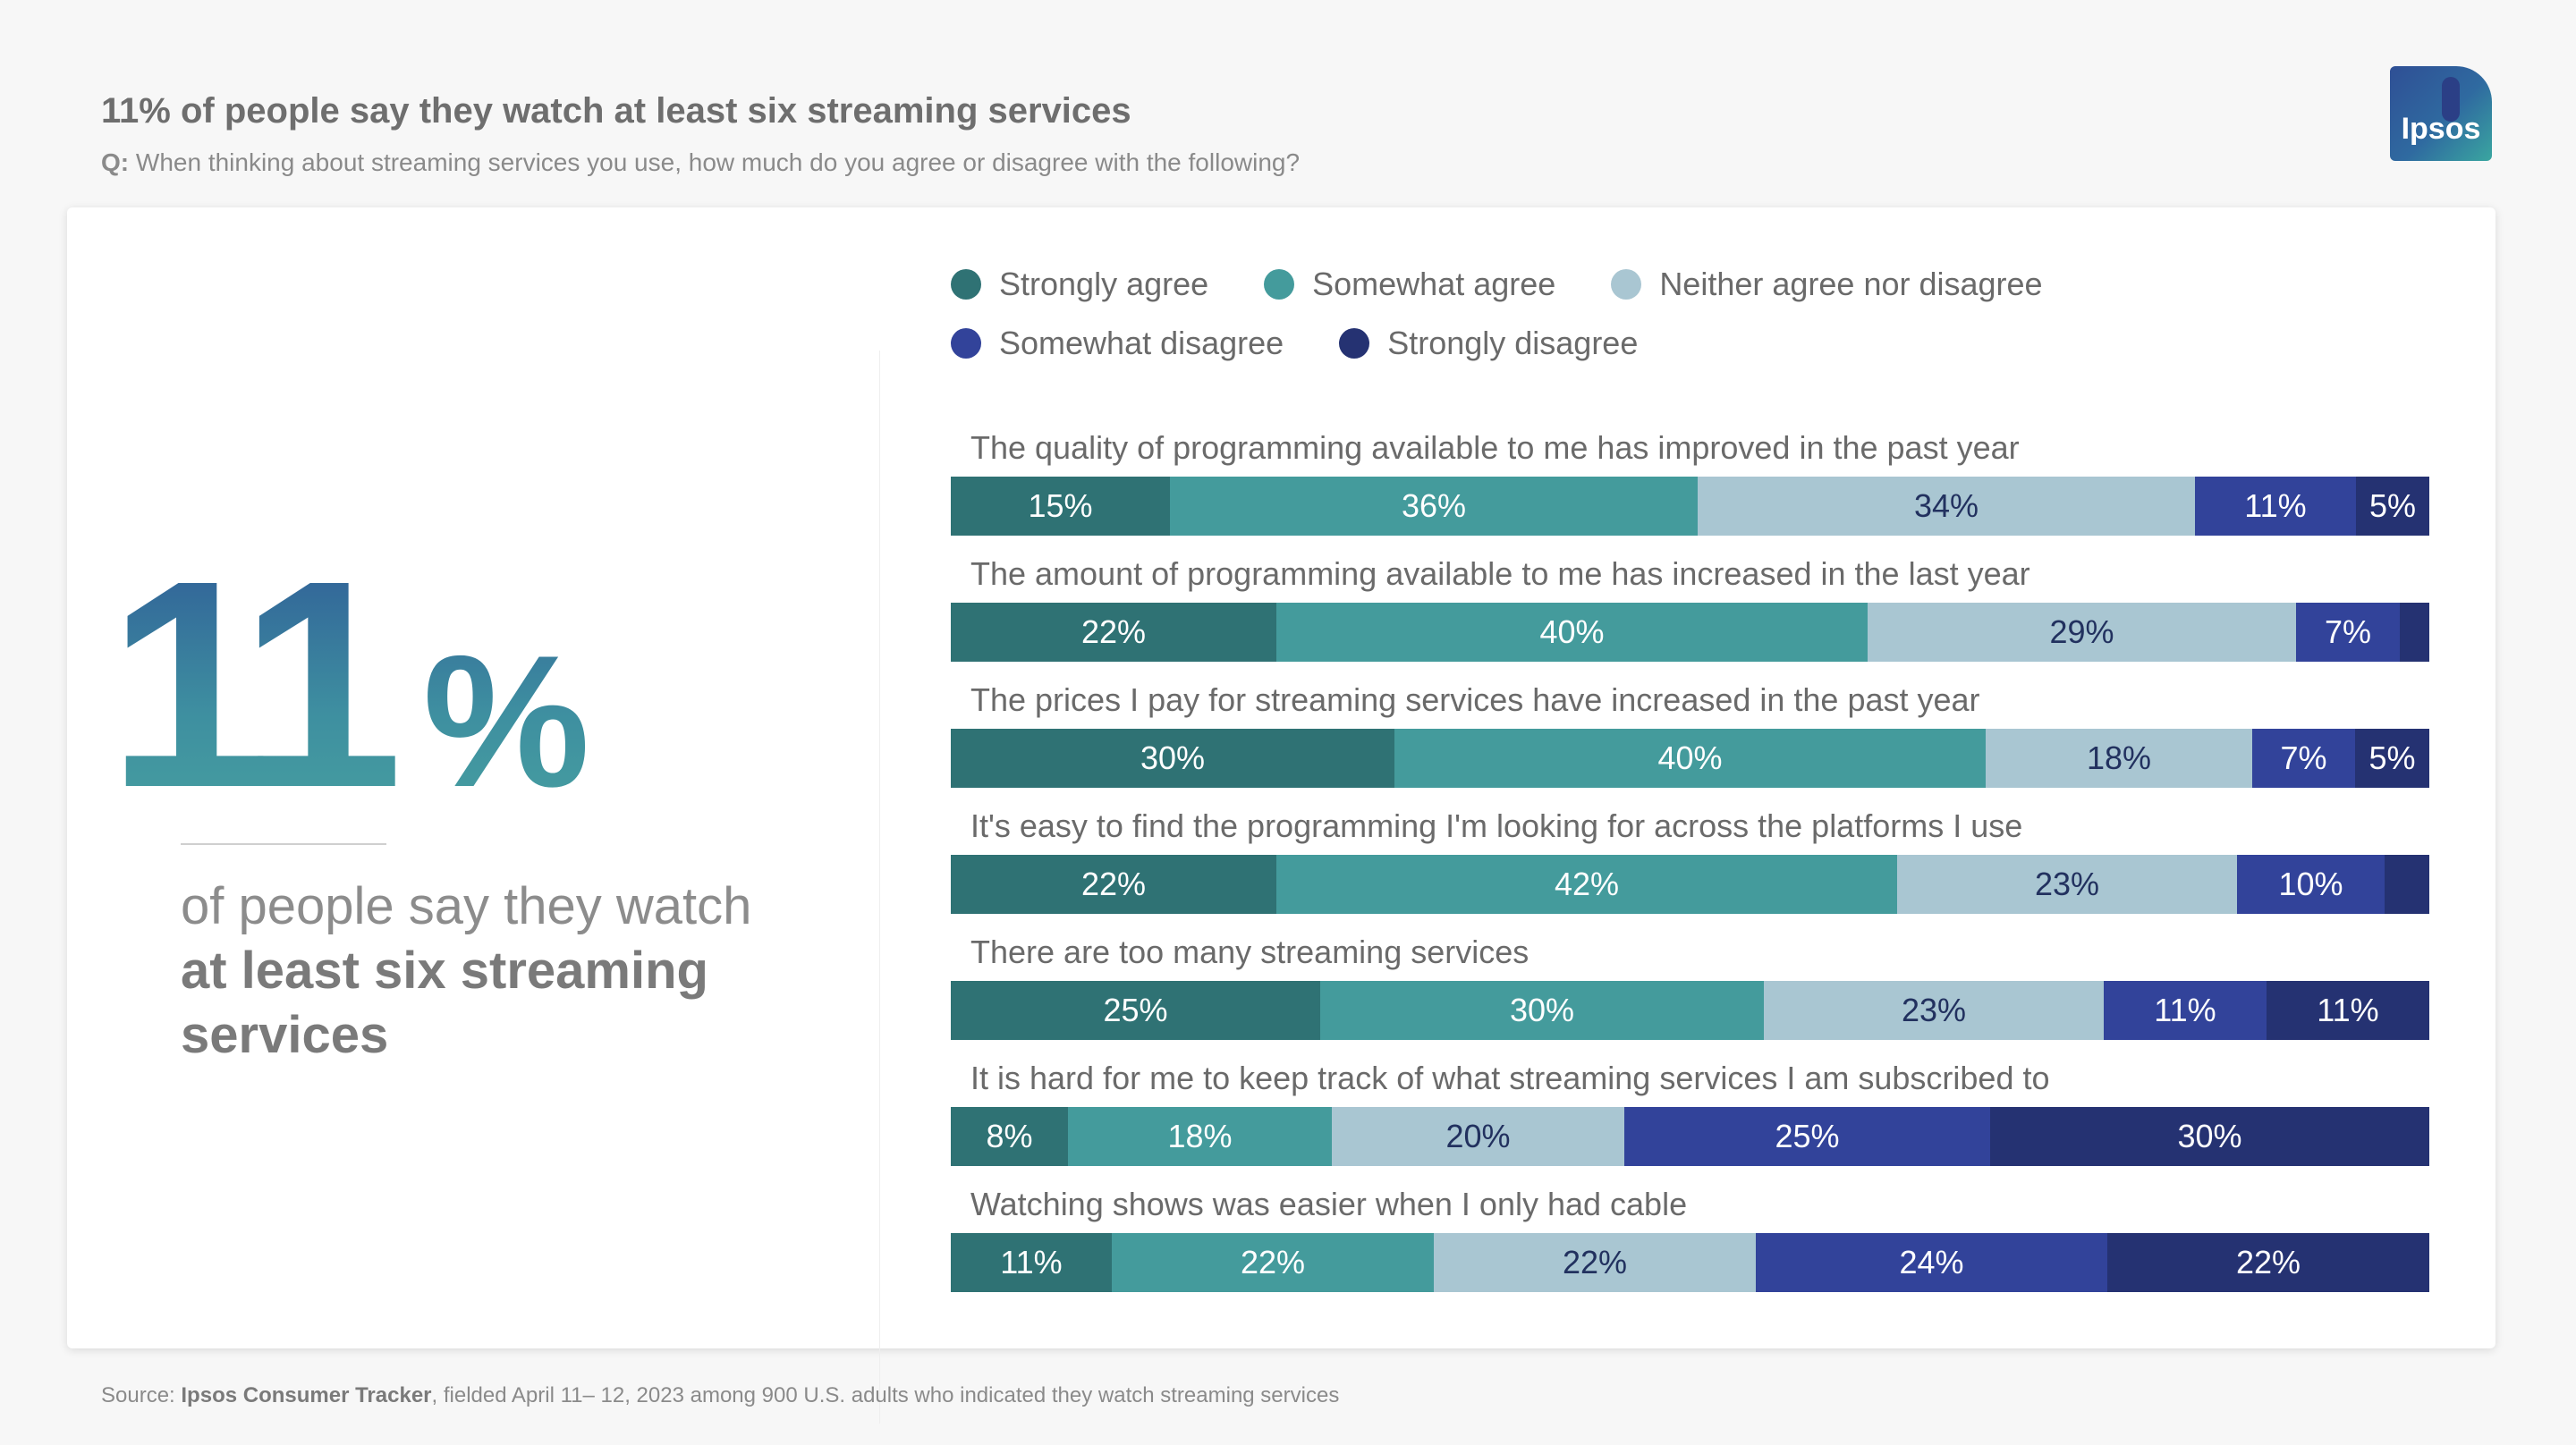 This screenshot has height=1445, width=2576. What do you see at coordinates (2441, 129) in the screenshot?
I see `logo-text: Ipsos` at bounding box center [2441, 129].